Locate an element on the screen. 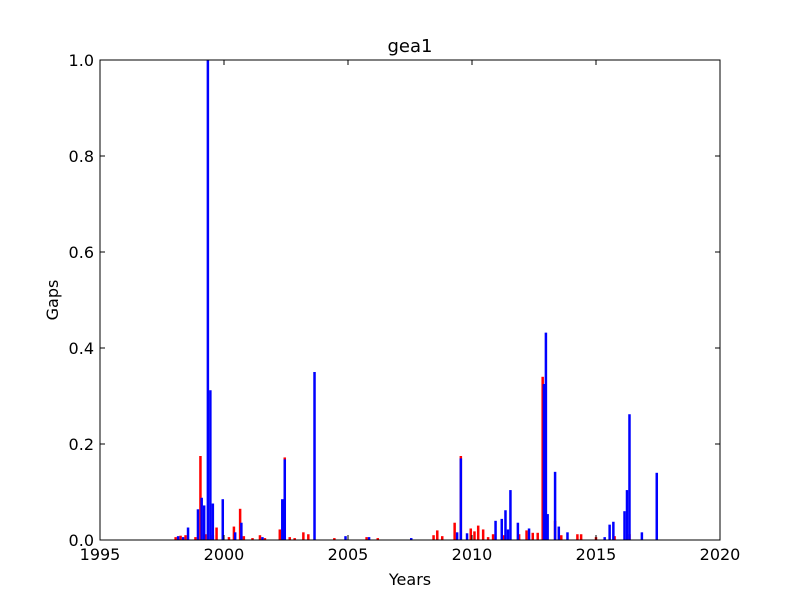  chart-title: gea1 is located at coordinates (410, 46).